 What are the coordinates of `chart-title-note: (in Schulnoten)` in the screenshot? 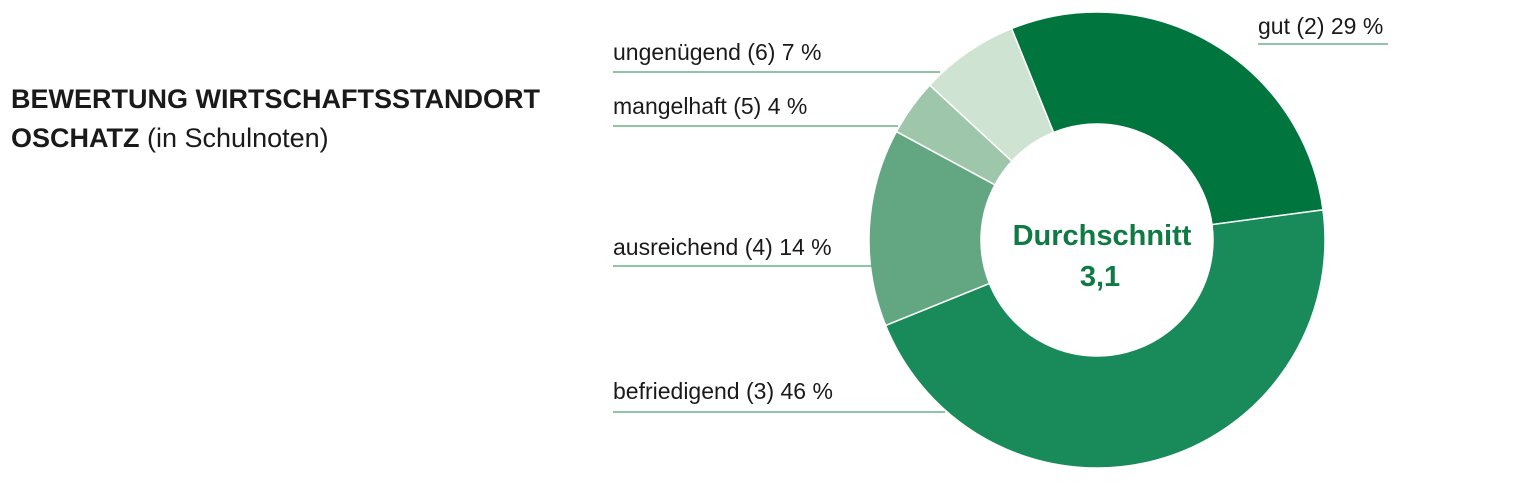 It's located at (238, 138).